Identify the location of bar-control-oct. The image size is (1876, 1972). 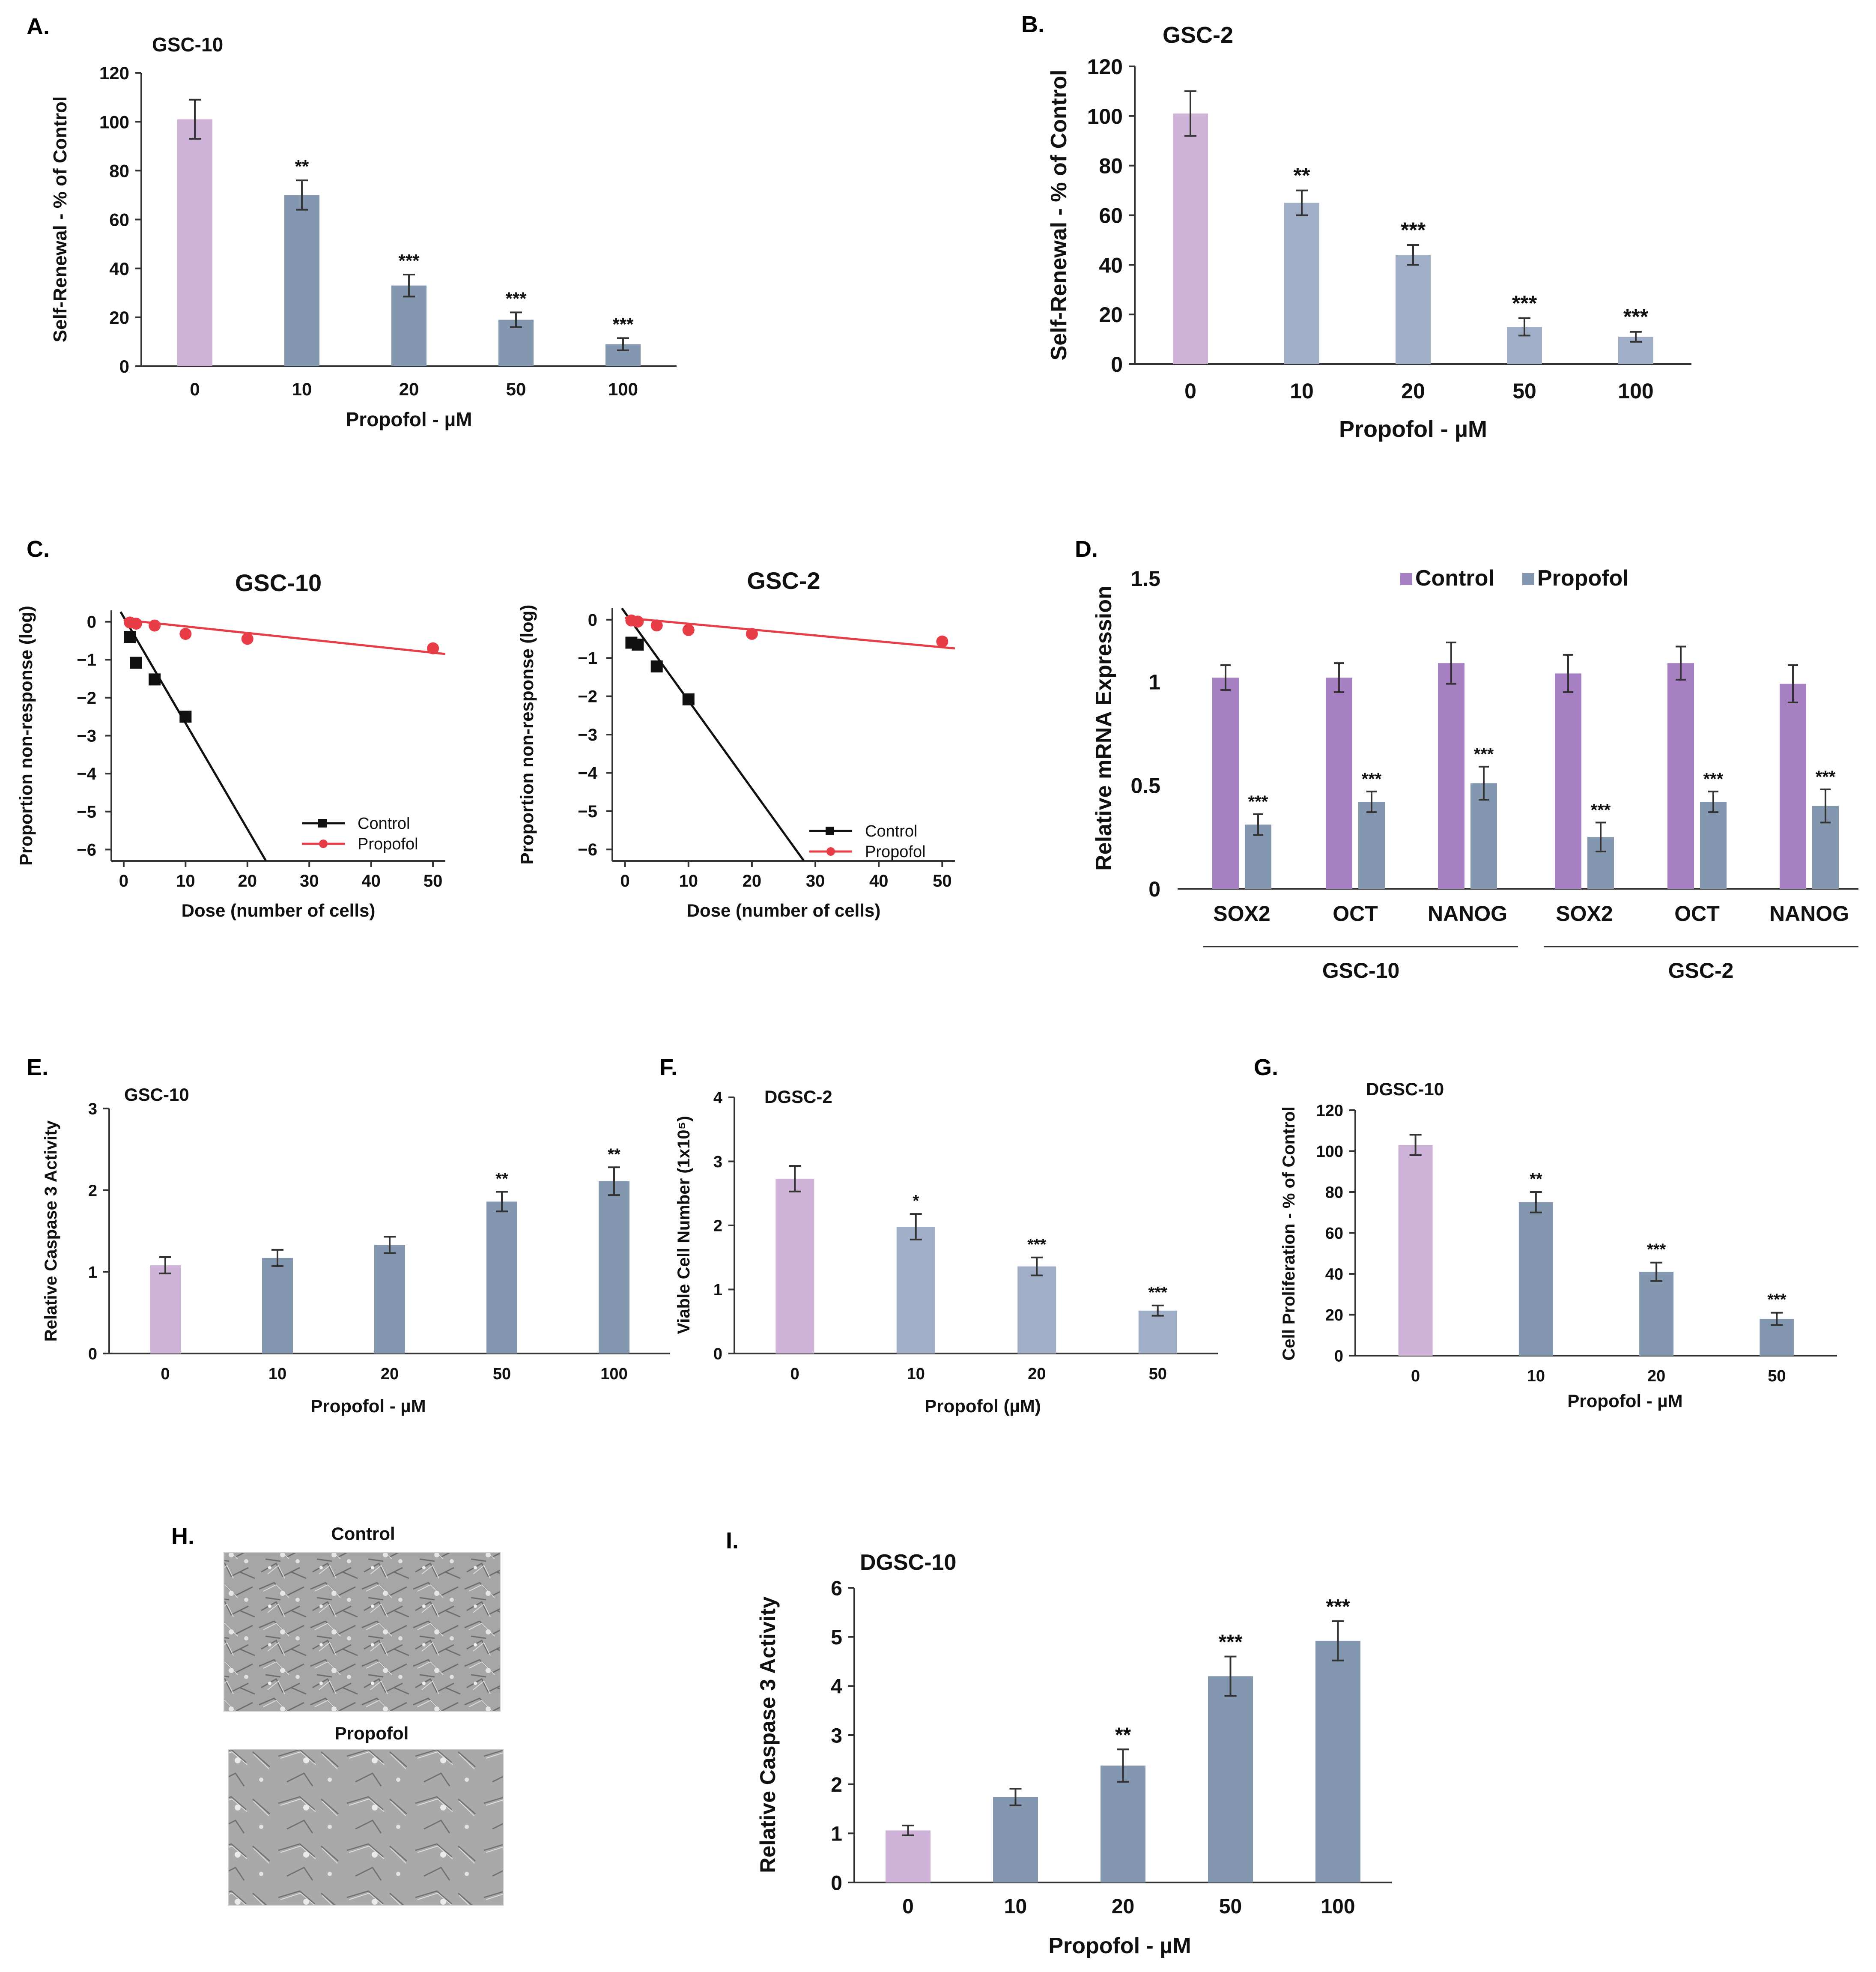
(1680, 776).